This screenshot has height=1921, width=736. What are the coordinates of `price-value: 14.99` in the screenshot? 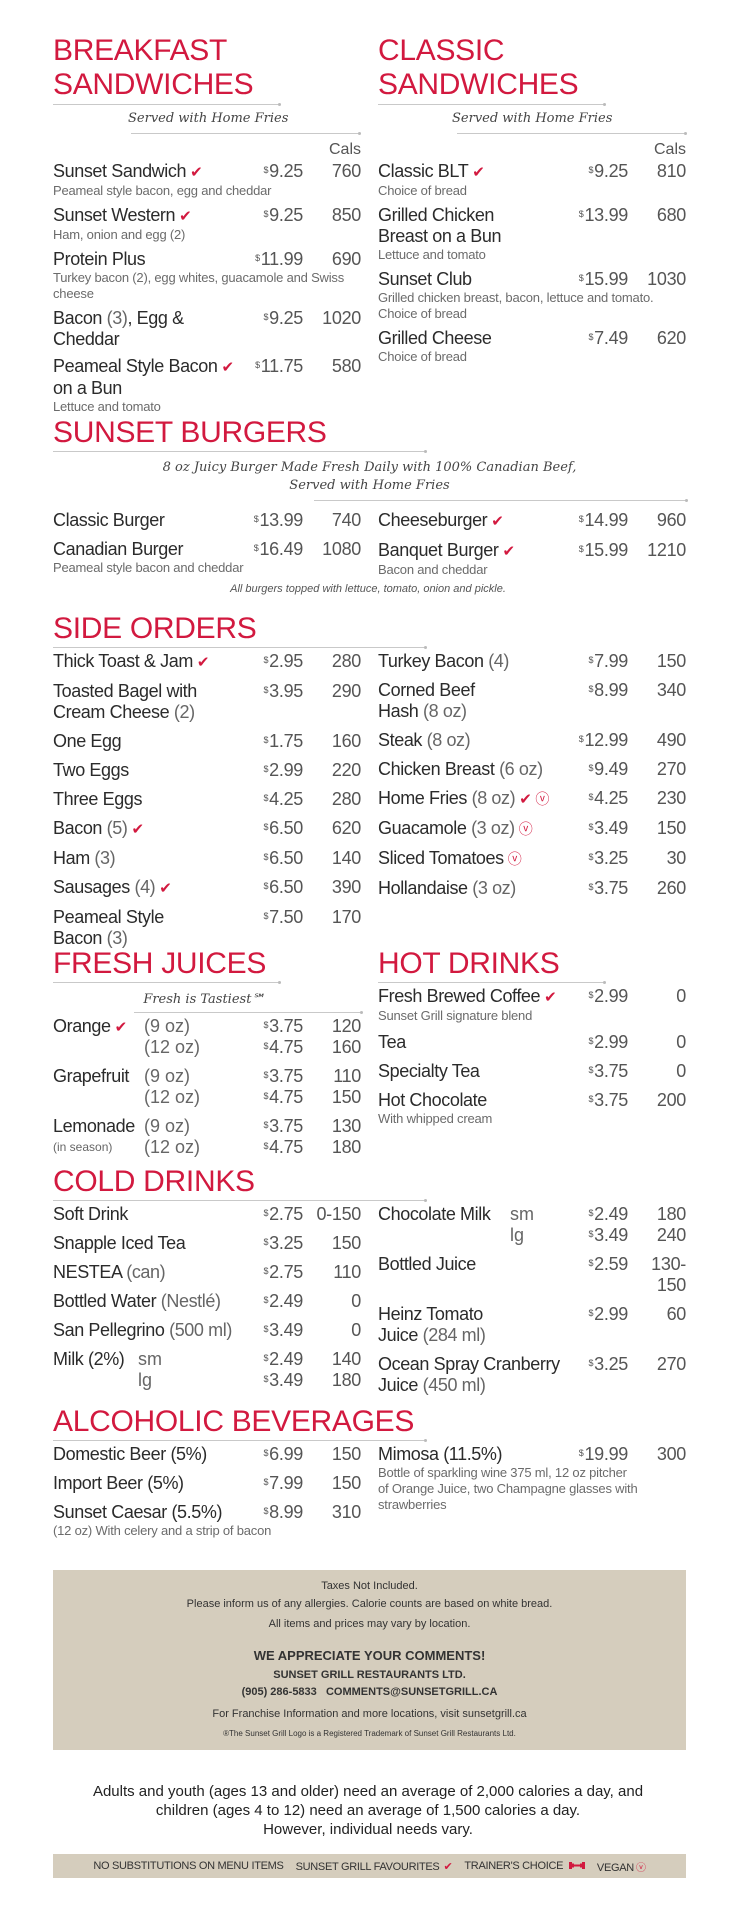 It's located at (606, 520).